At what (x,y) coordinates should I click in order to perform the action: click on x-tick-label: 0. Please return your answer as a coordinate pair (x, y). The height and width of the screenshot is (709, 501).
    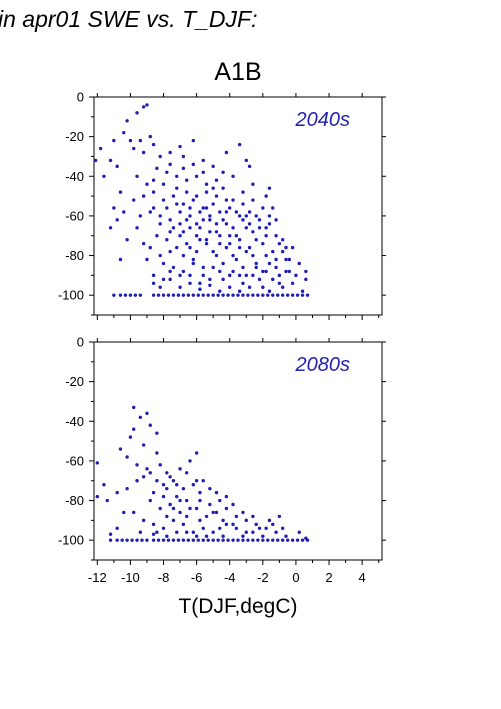
    Looking at the image, I should click on (295, 577).